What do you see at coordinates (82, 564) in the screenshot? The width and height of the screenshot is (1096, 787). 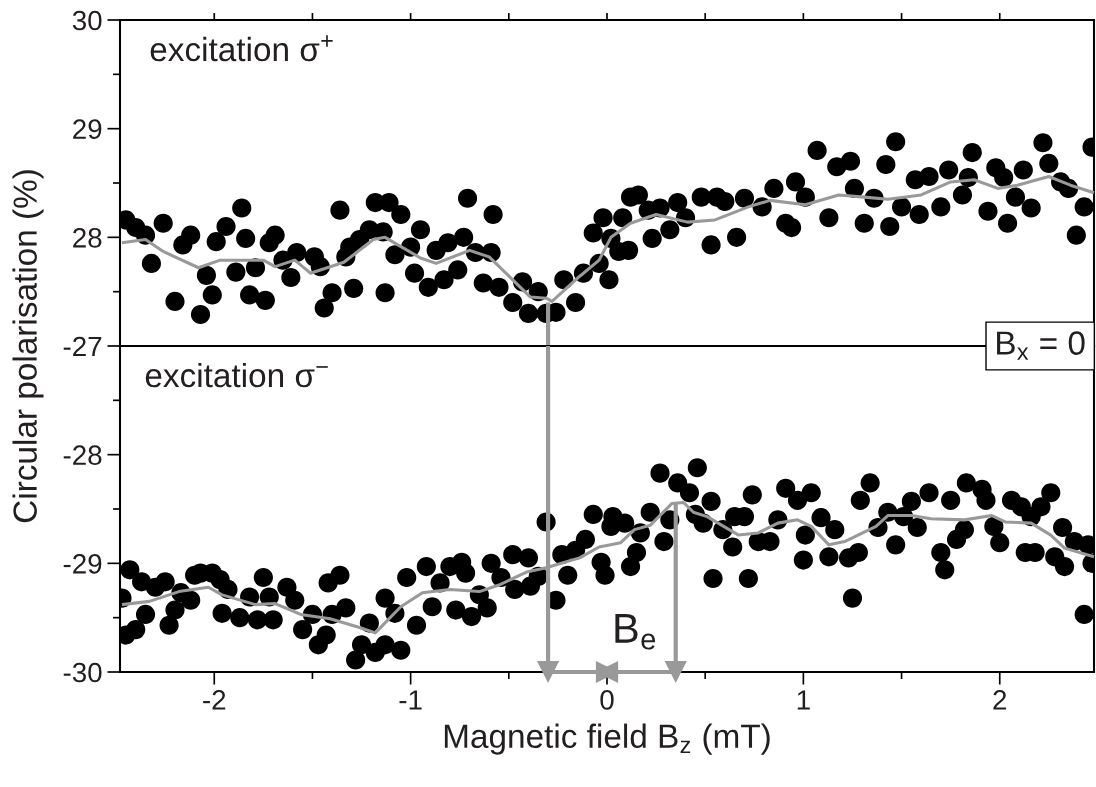 I see `y-tick-label: -29` at bounding box center [82, 564].